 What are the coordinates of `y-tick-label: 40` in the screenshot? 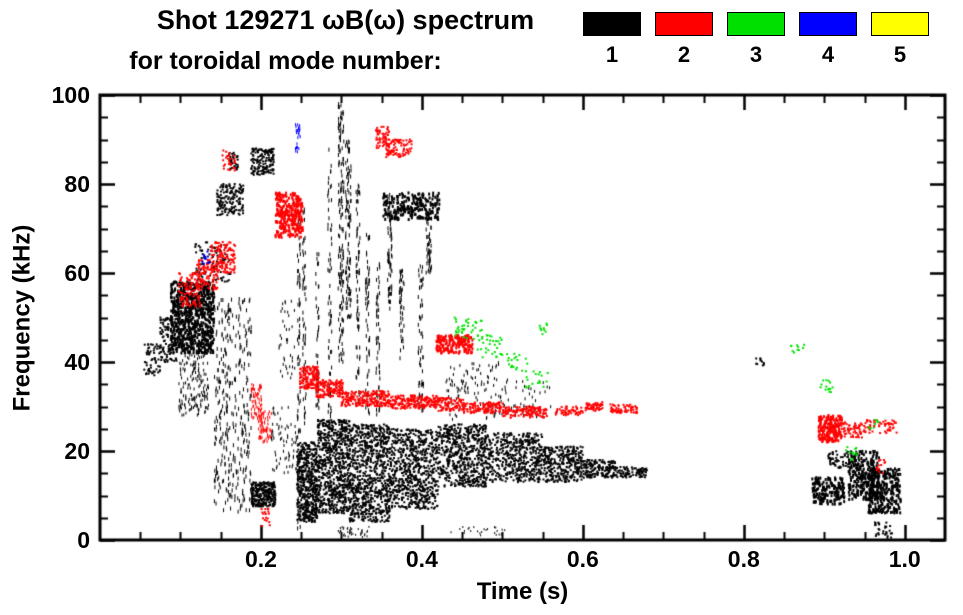 It's located at (77, 362).